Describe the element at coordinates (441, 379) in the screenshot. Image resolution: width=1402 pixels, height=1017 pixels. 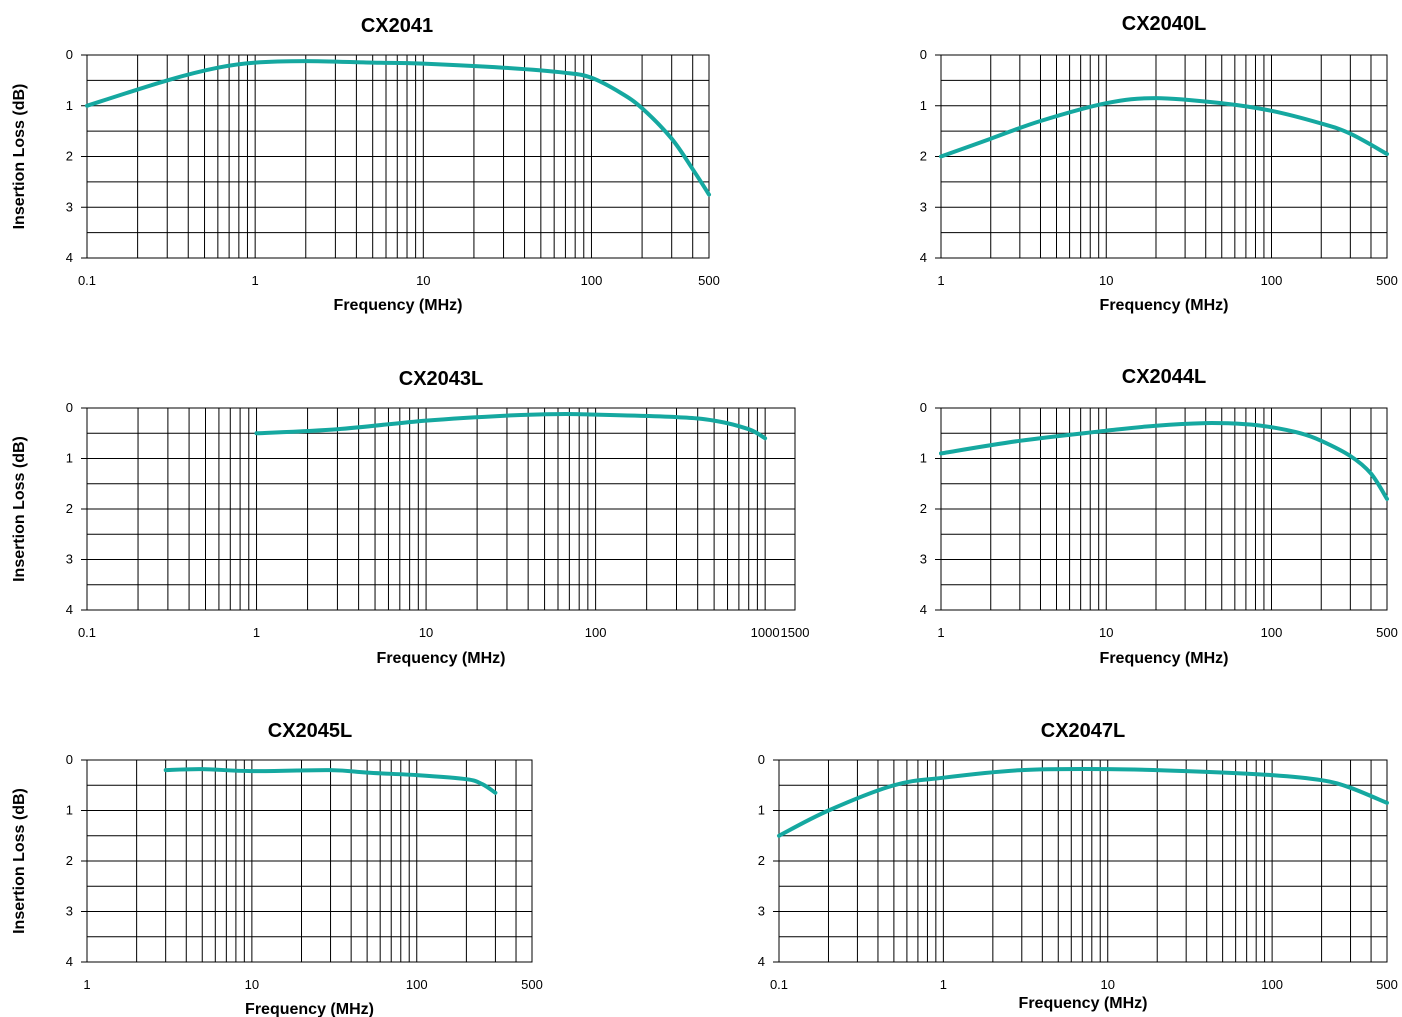
I see `chart-title: CX2043L` at that location.